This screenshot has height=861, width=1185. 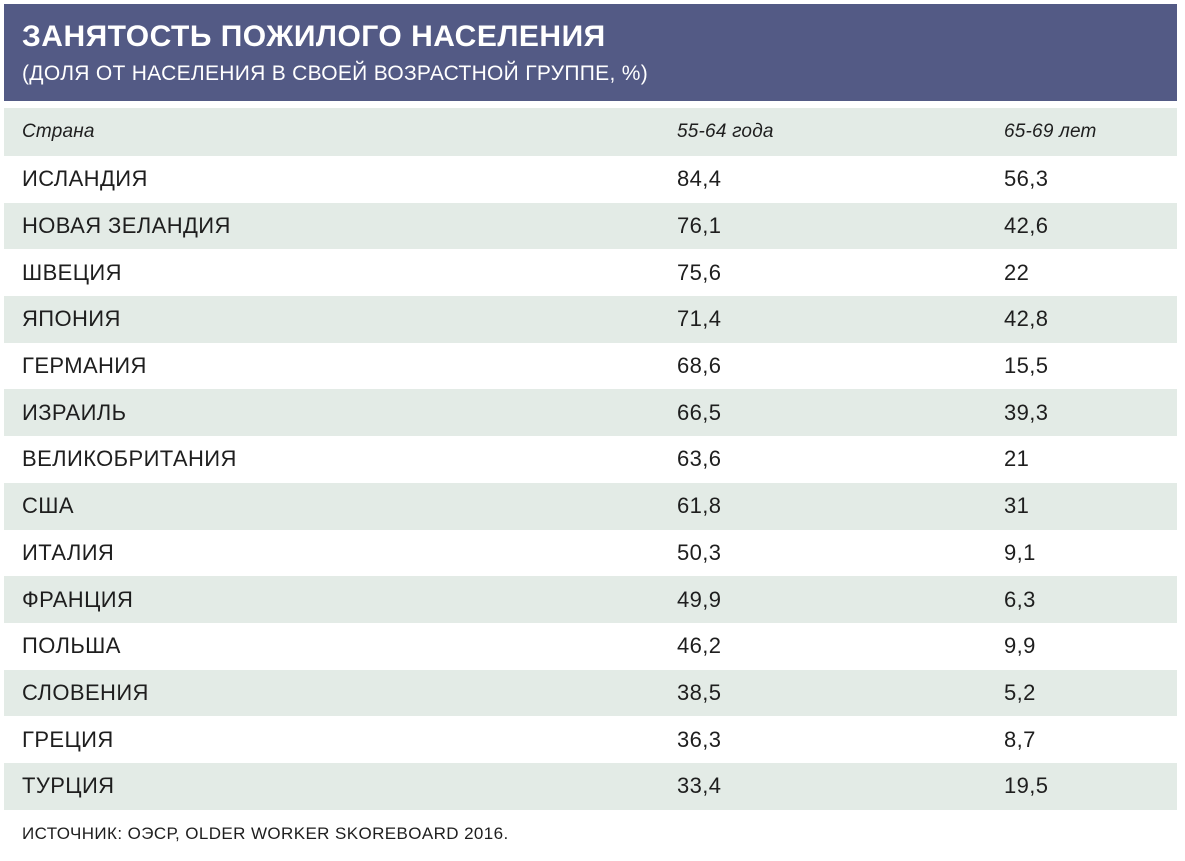 What do you see at coordinates (72, 272) in the screenshot?
I see `country-cell: ШВЕЦИЯ` at bounding box center [72, 272].